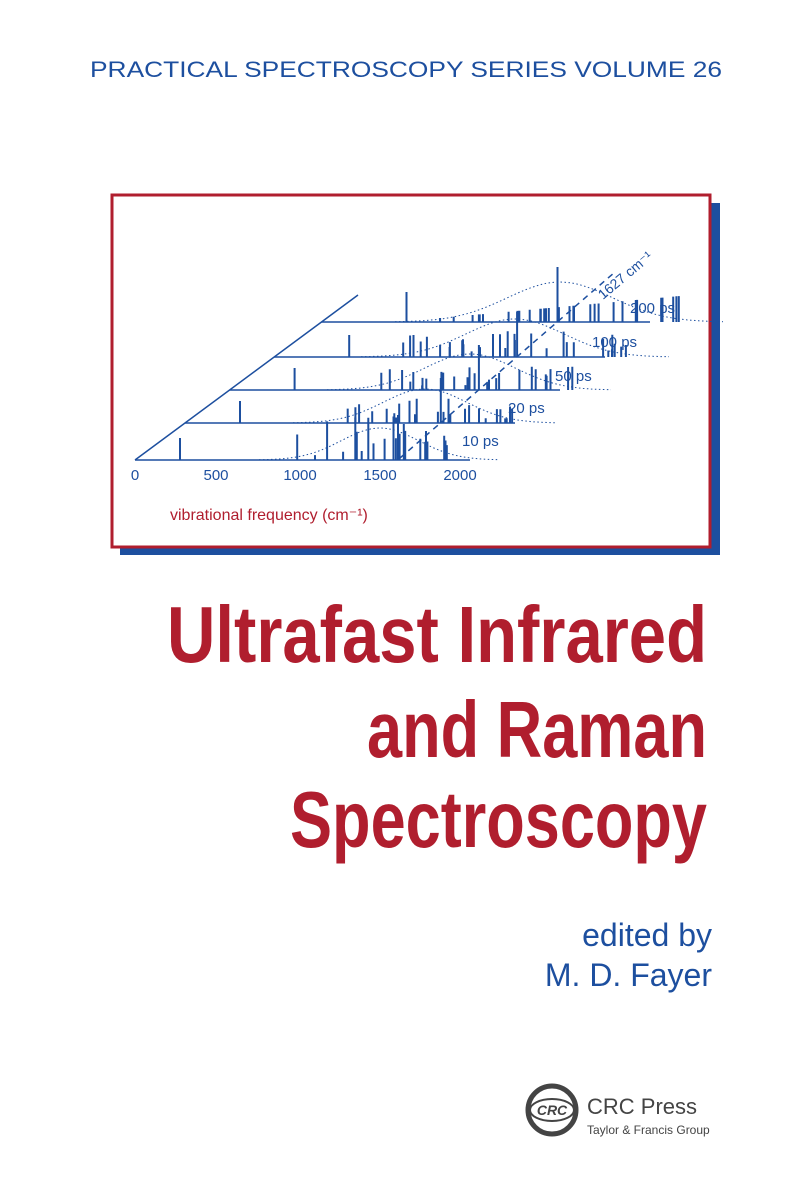 This screenshot has width=808, height=1200. What do you see at coordinates (526, 408) in the screenshot?
I see `trace-label: 20 ps` at bounding box center [526, 408].